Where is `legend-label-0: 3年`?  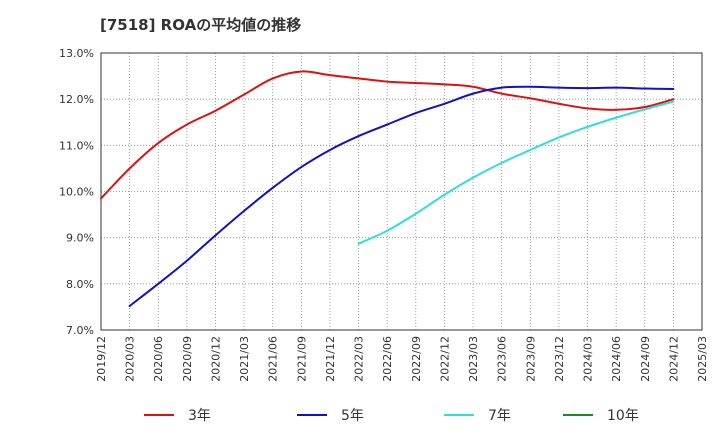 legend-label-0: 3年 is located at coordinates (199, 416).